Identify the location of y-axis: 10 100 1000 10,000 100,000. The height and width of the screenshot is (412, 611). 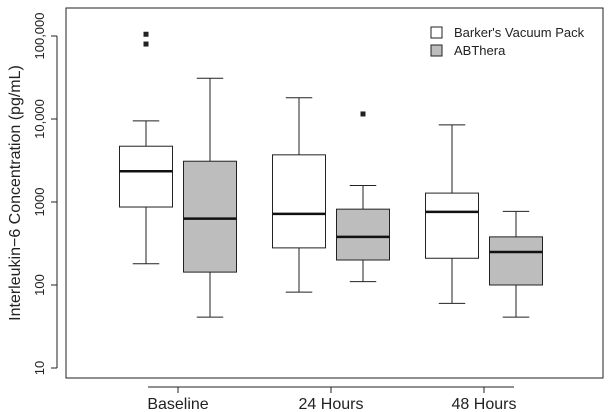
(45, 194).